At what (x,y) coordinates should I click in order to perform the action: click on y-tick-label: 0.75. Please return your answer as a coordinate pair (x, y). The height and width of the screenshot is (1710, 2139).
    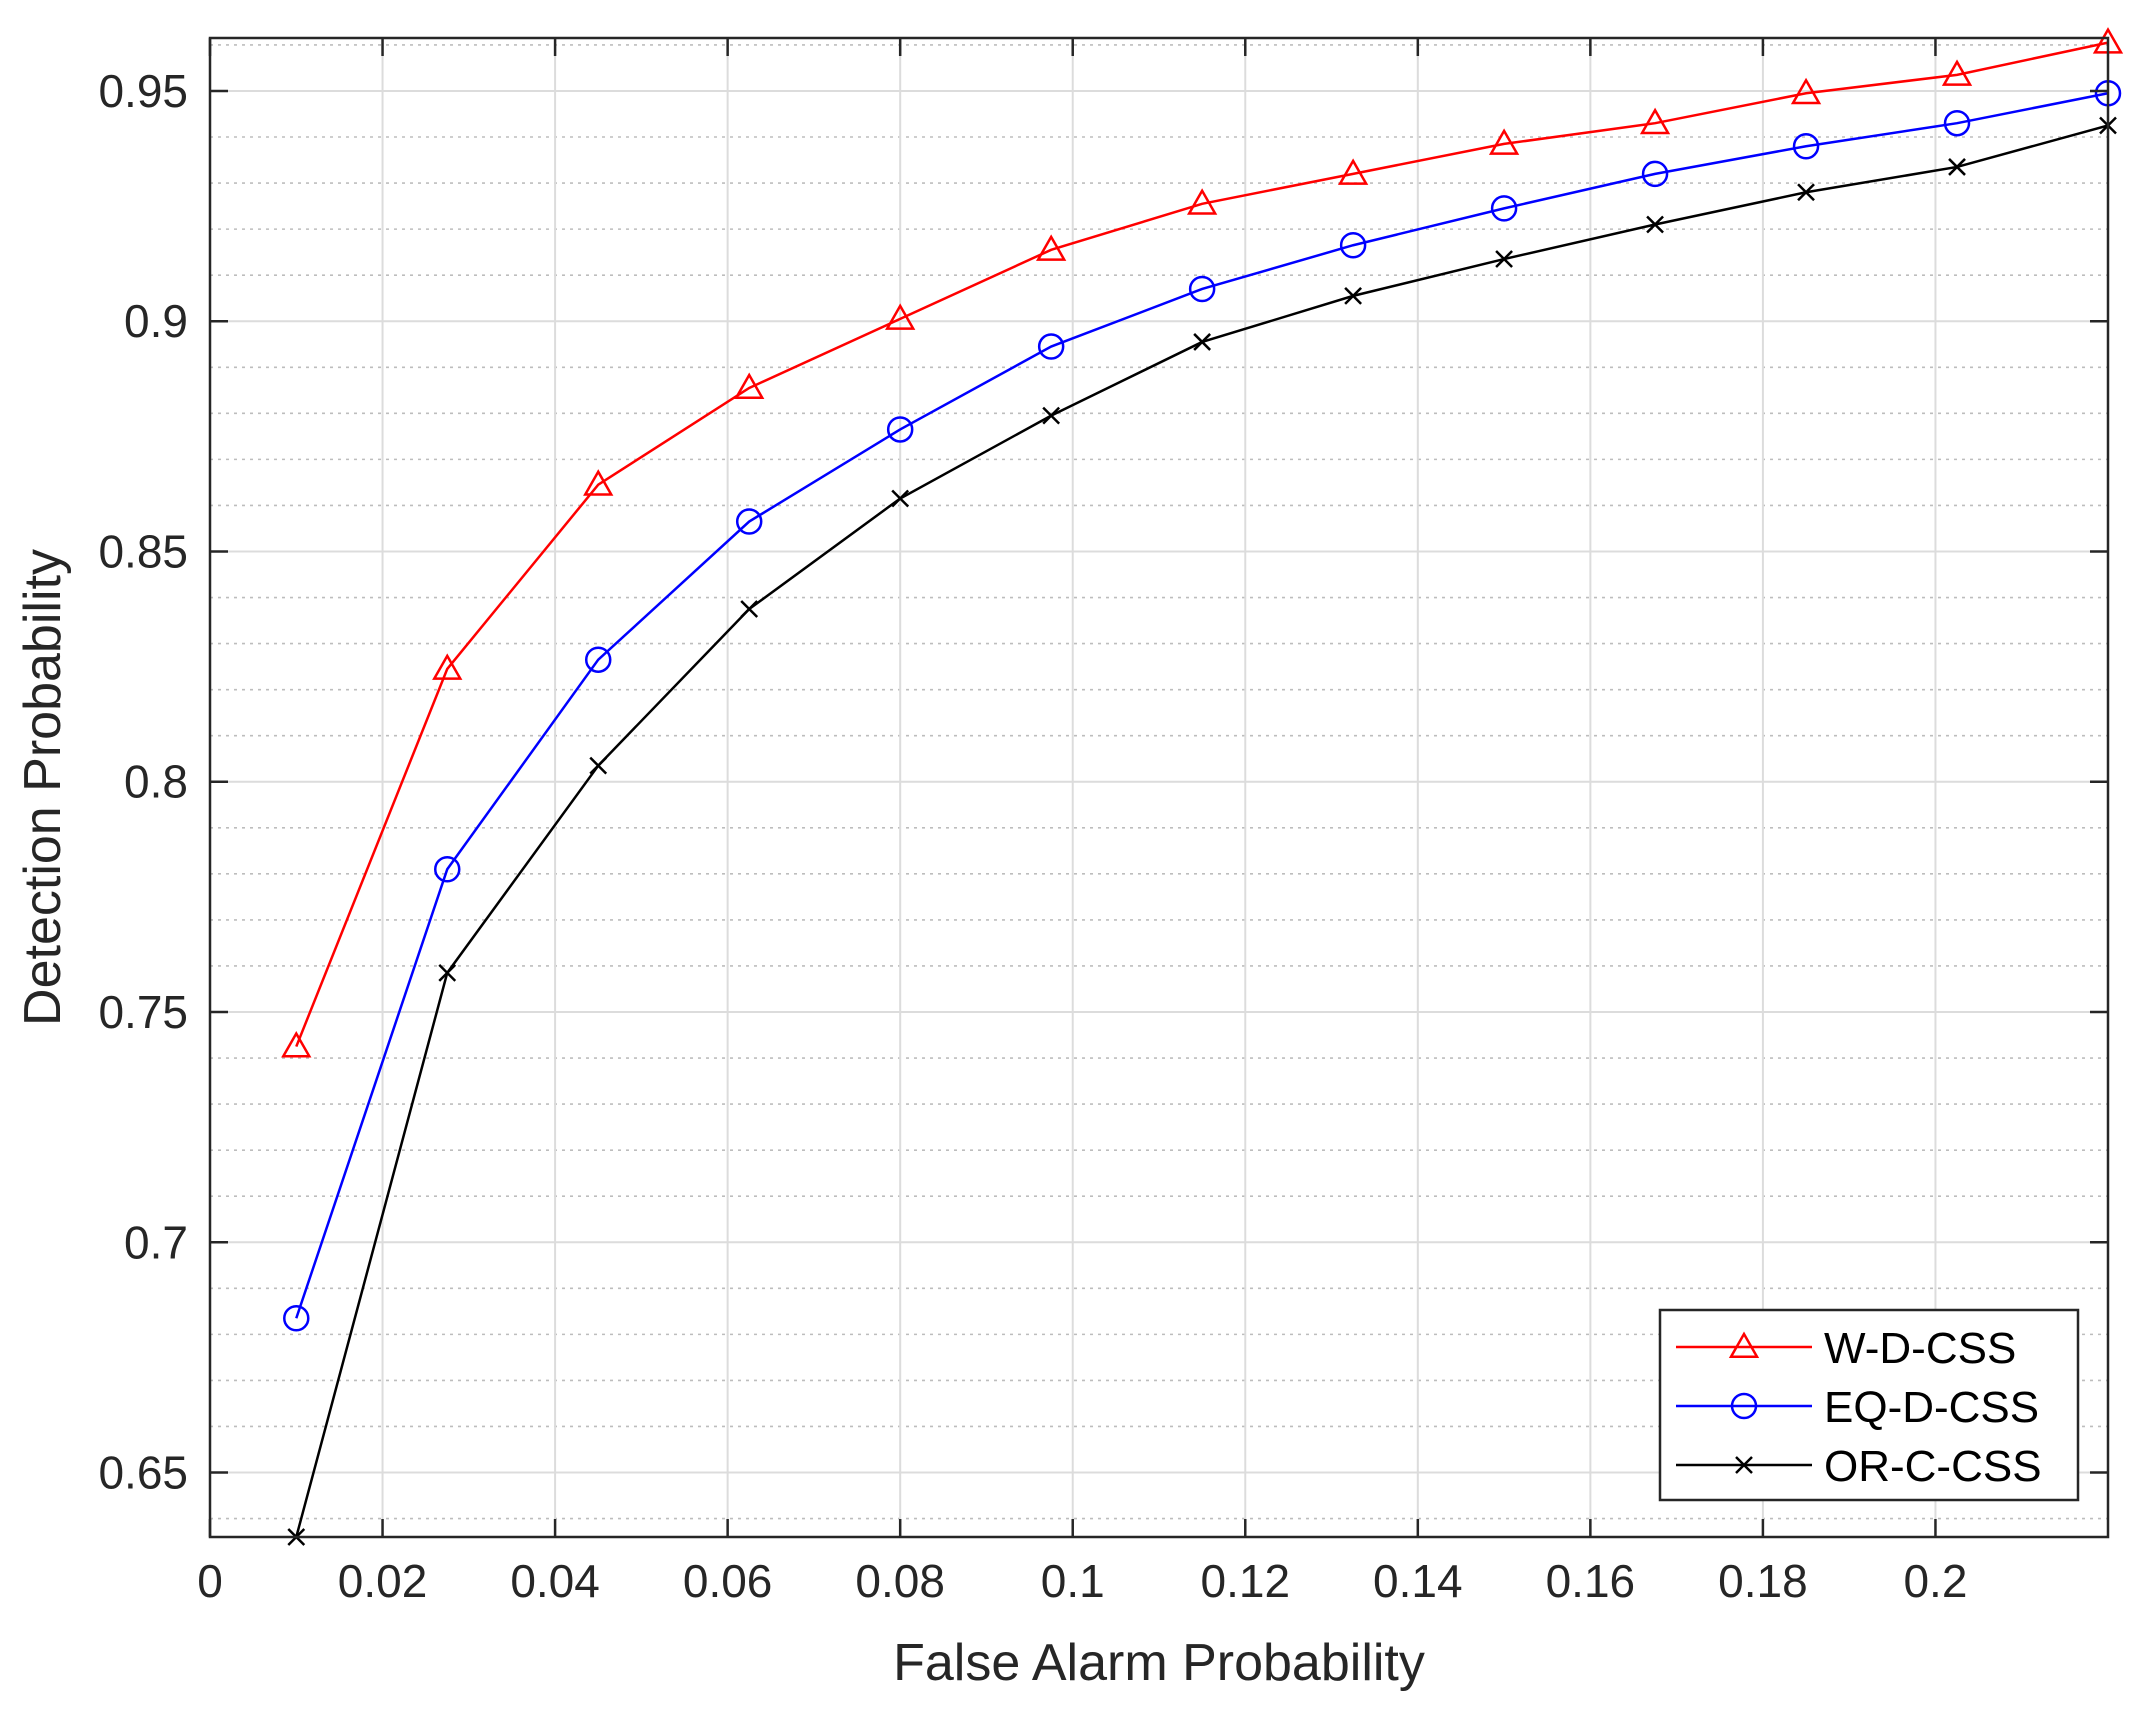
    Looking at the image, I should click on (143, 1012).